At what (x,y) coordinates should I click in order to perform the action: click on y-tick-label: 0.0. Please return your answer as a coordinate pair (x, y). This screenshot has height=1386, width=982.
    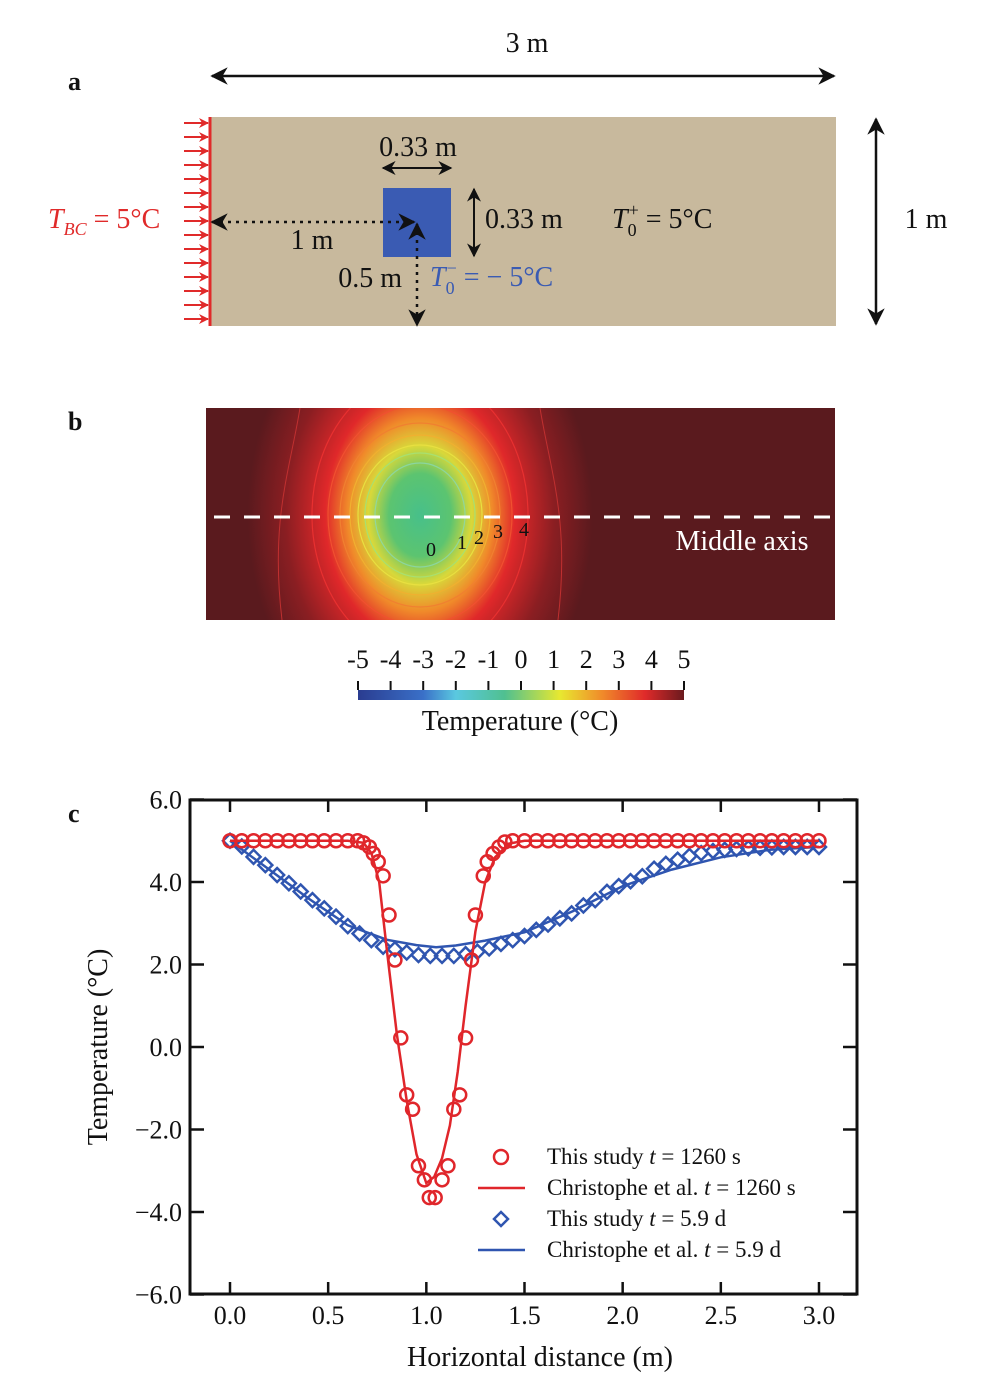
    Looking at the image, I should click on (166, 1047).